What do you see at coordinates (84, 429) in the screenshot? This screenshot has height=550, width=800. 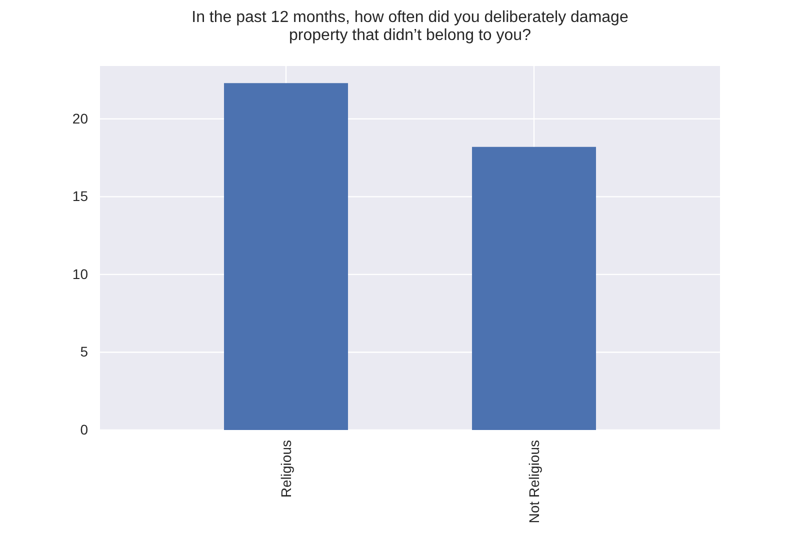 I see `y-tick-label: 0` at bounding box center [84, 429].